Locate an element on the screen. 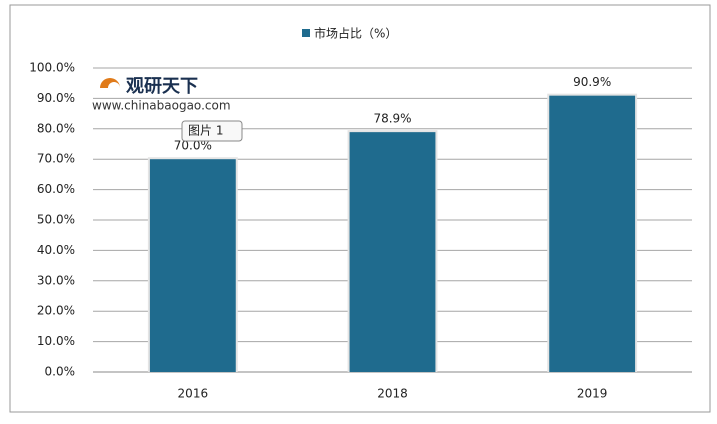 The height and width of the screenshot is (424, 717). value-label: 90.9% is located at coordinates (592, 82).